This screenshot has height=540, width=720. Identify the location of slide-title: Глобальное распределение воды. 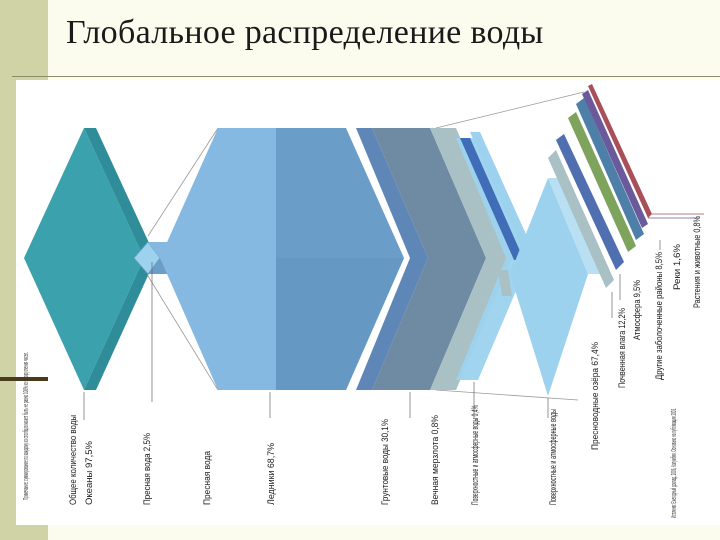
(305, 32).